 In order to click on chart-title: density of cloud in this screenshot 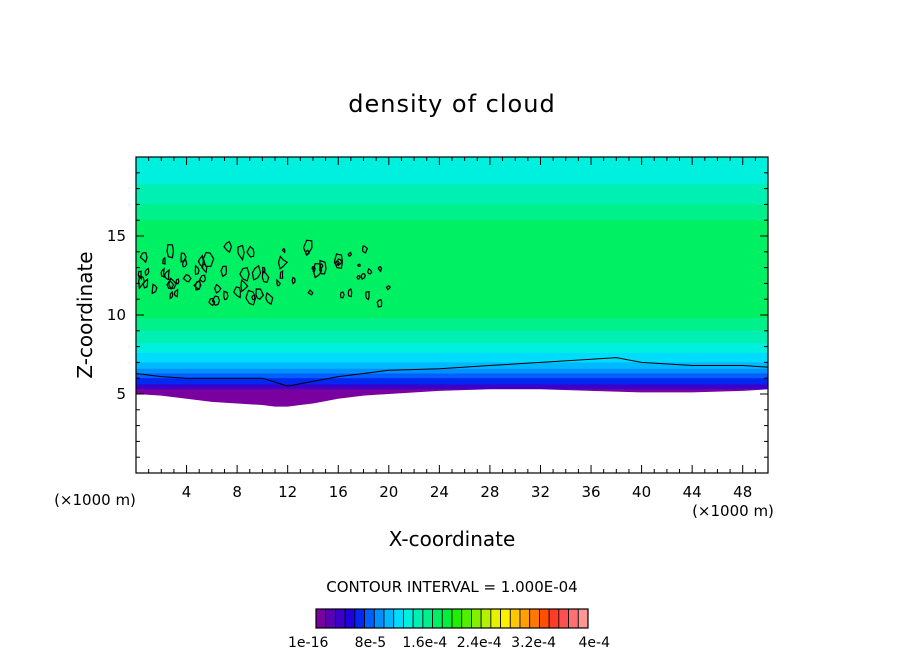, I will do `click(451, 104)`.